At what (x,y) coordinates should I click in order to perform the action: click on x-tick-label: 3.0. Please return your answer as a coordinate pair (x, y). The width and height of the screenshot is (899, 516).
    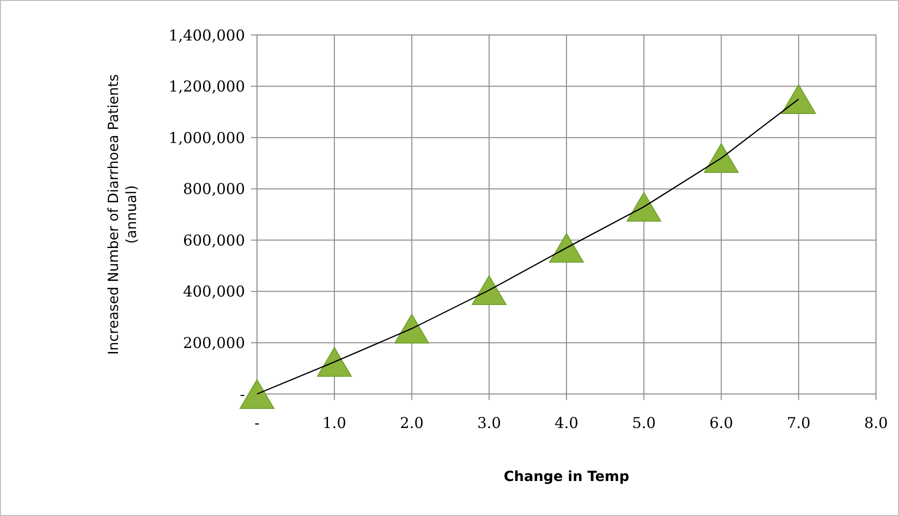
    Looking at the image, I should click on (489, 423).